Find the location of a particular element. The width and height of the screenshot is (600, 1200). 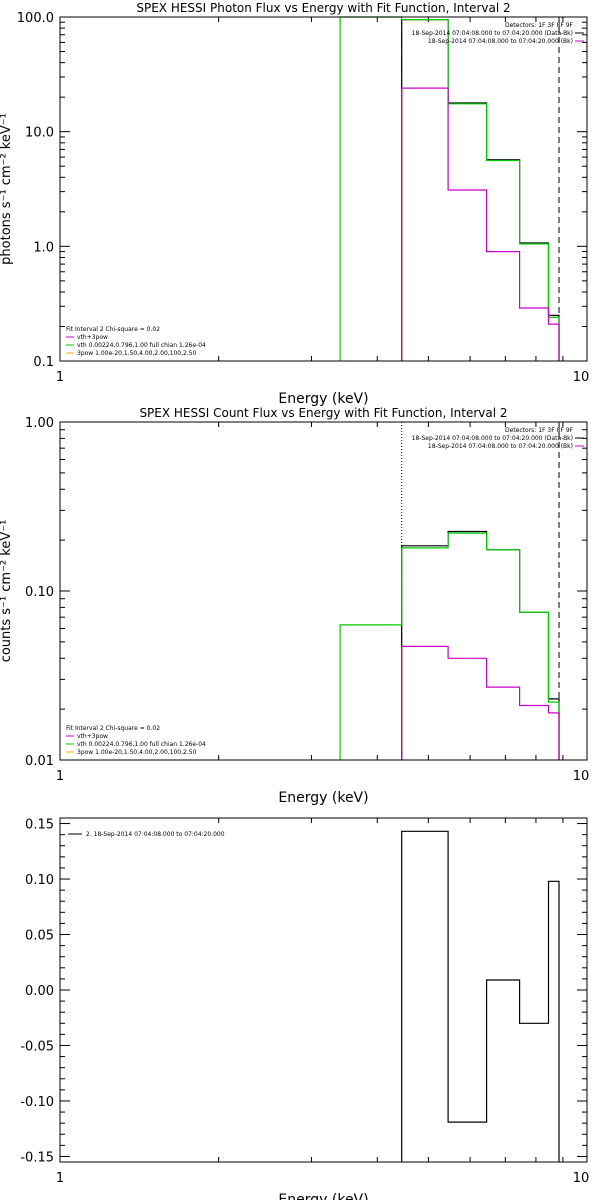

y-tick-label: -0.05 is located at coordinates (37, 1046).